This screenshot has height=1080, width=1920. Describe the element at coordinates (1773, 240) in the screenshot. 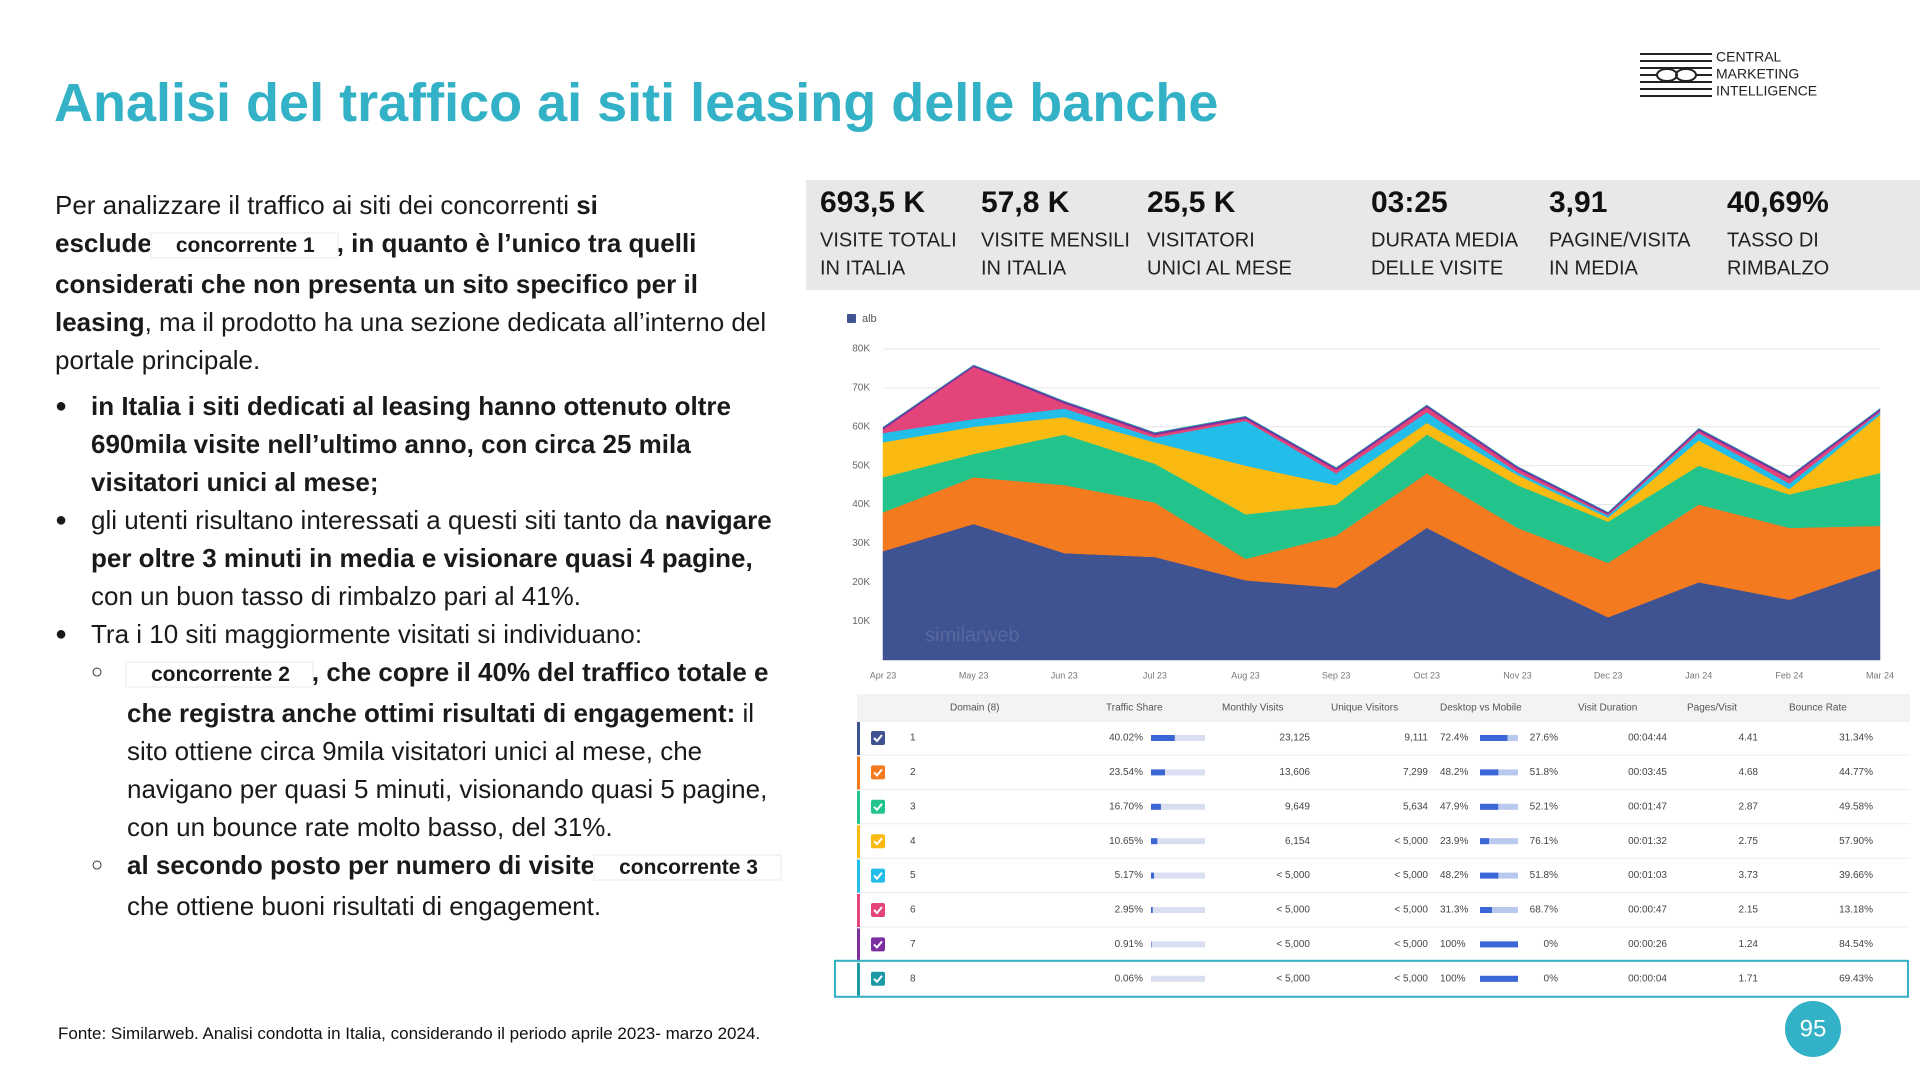

I see `kpi-label: TASSO DI` at that location.